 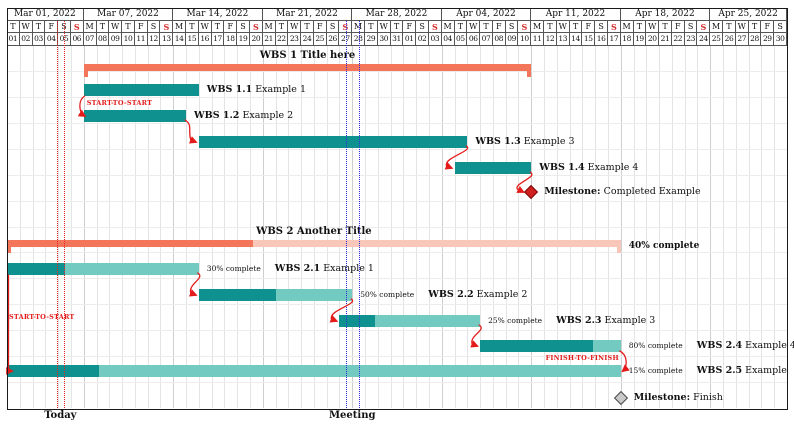 I want to click on meeting-marker-line, so click(x=346, y=214).